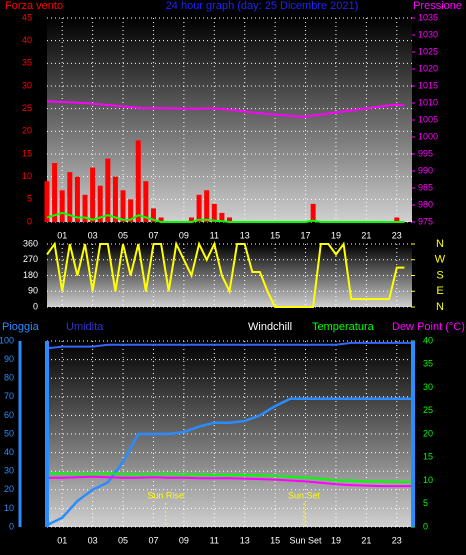 This screenshot has width=466, height=555. Describe the element at coordinates (428, 85) in the screenshot. I see `y2-tick-label: 1015` at that location.